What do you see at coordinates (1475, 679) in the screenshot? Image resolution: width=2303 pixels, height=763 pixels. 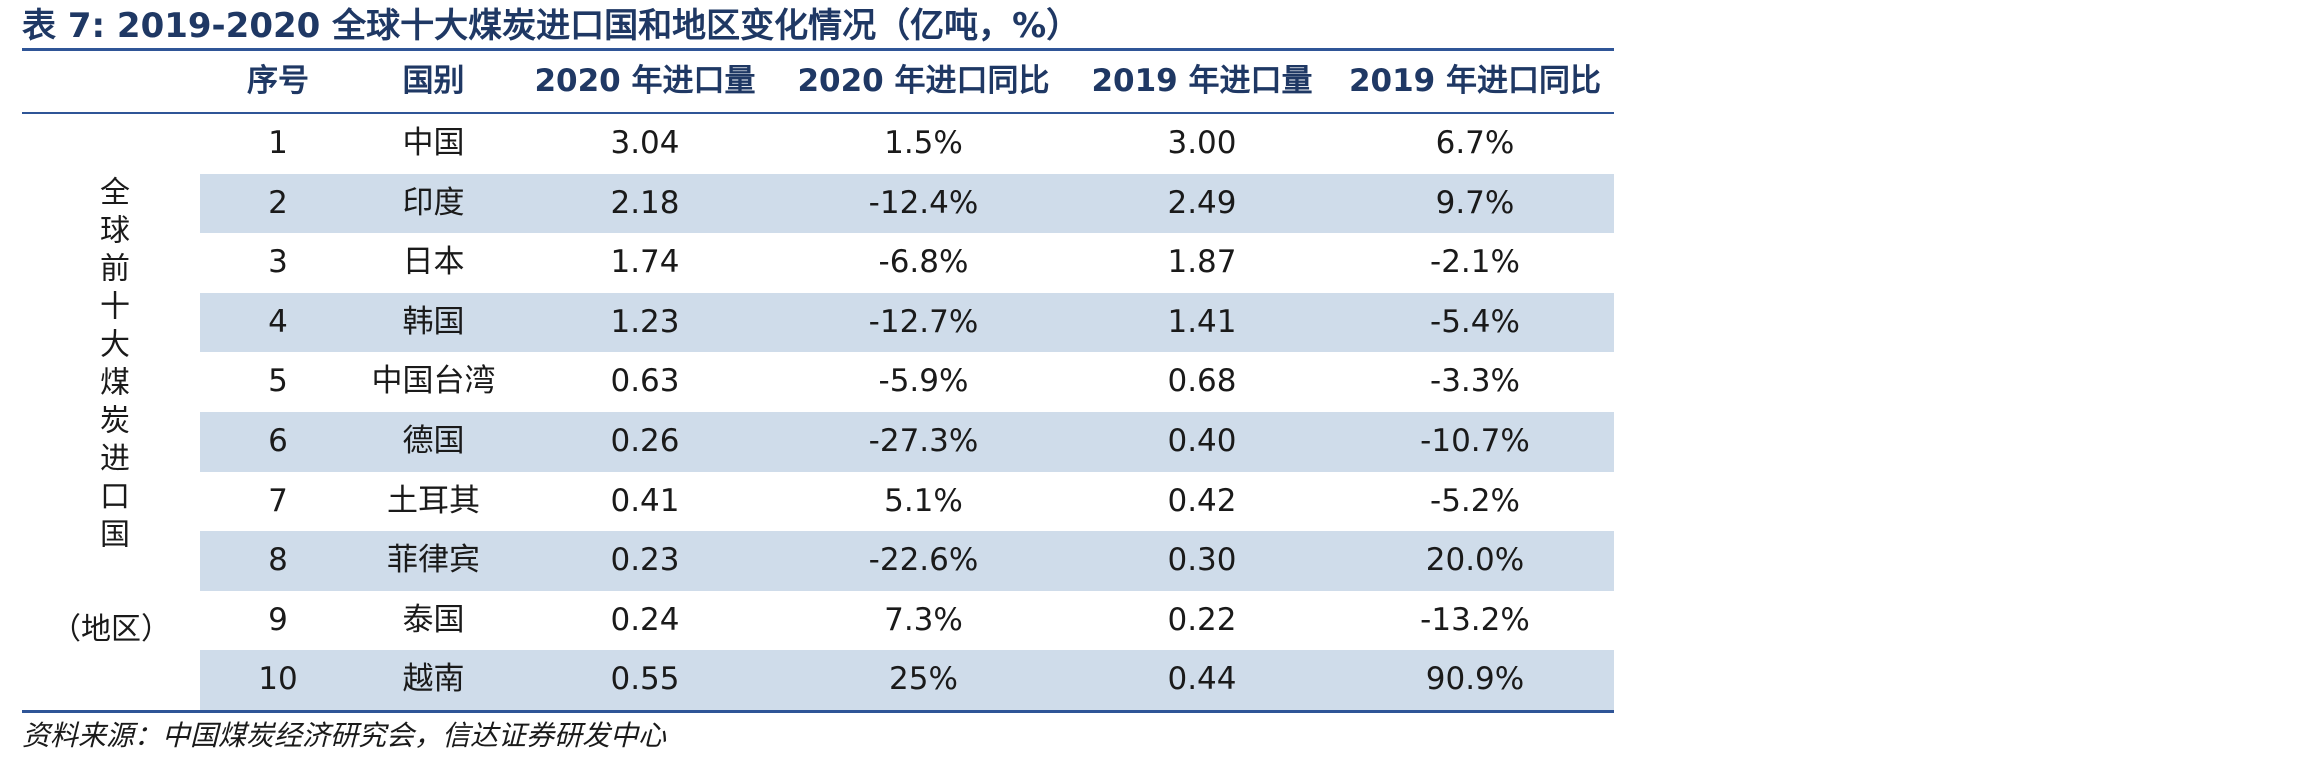 I see `cell-yoy-2019: 90.9%` at bounding box center [1475, 679].